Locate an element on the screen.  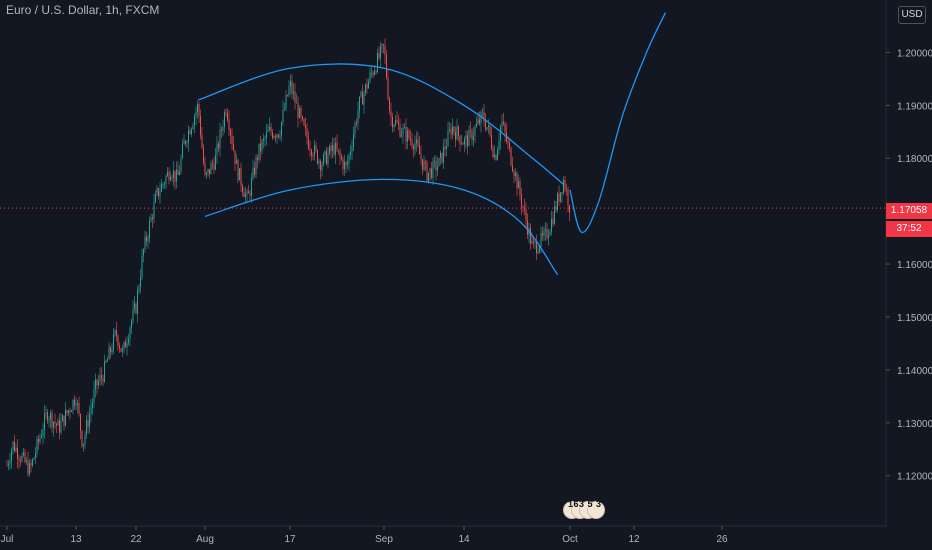
x-tick-label: 14 is located at coordinates (464, 539).